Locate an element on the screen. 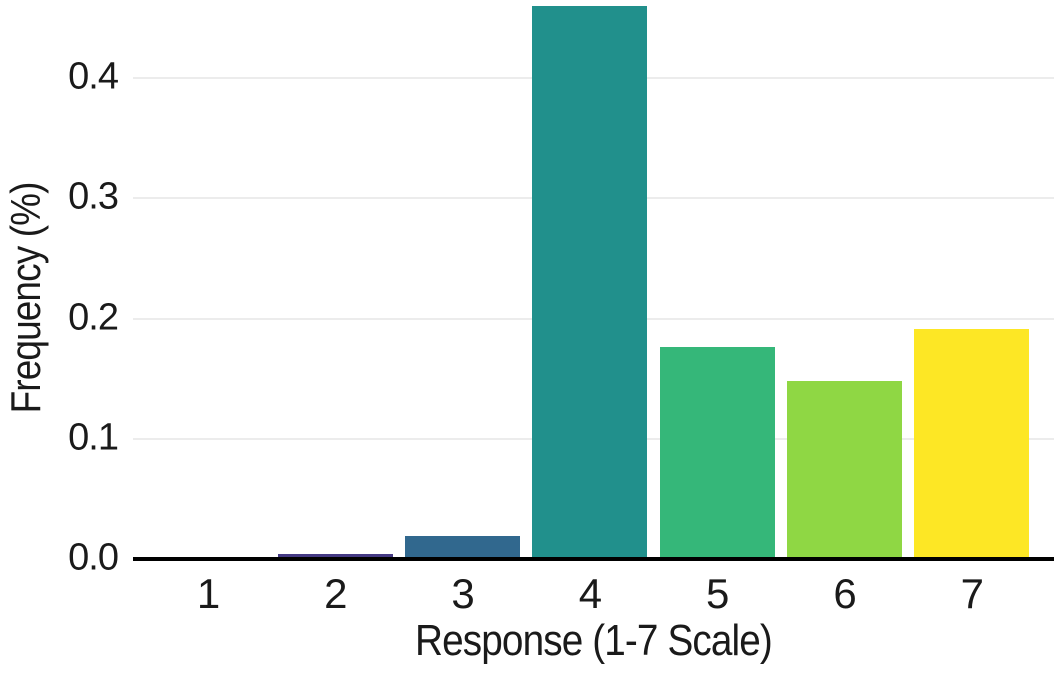  y-tick-label-0.2: 0.2 is located at coordinates (93, 317).